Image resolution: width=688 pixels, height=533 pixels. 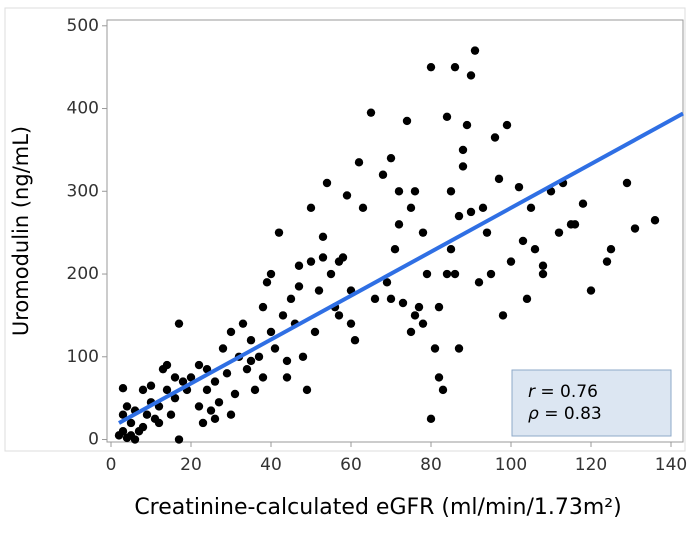 What do you see at coordinates (83, 191) in the screenshot?
I see `y-tick-label: 300` at bounding box center [83, 191].